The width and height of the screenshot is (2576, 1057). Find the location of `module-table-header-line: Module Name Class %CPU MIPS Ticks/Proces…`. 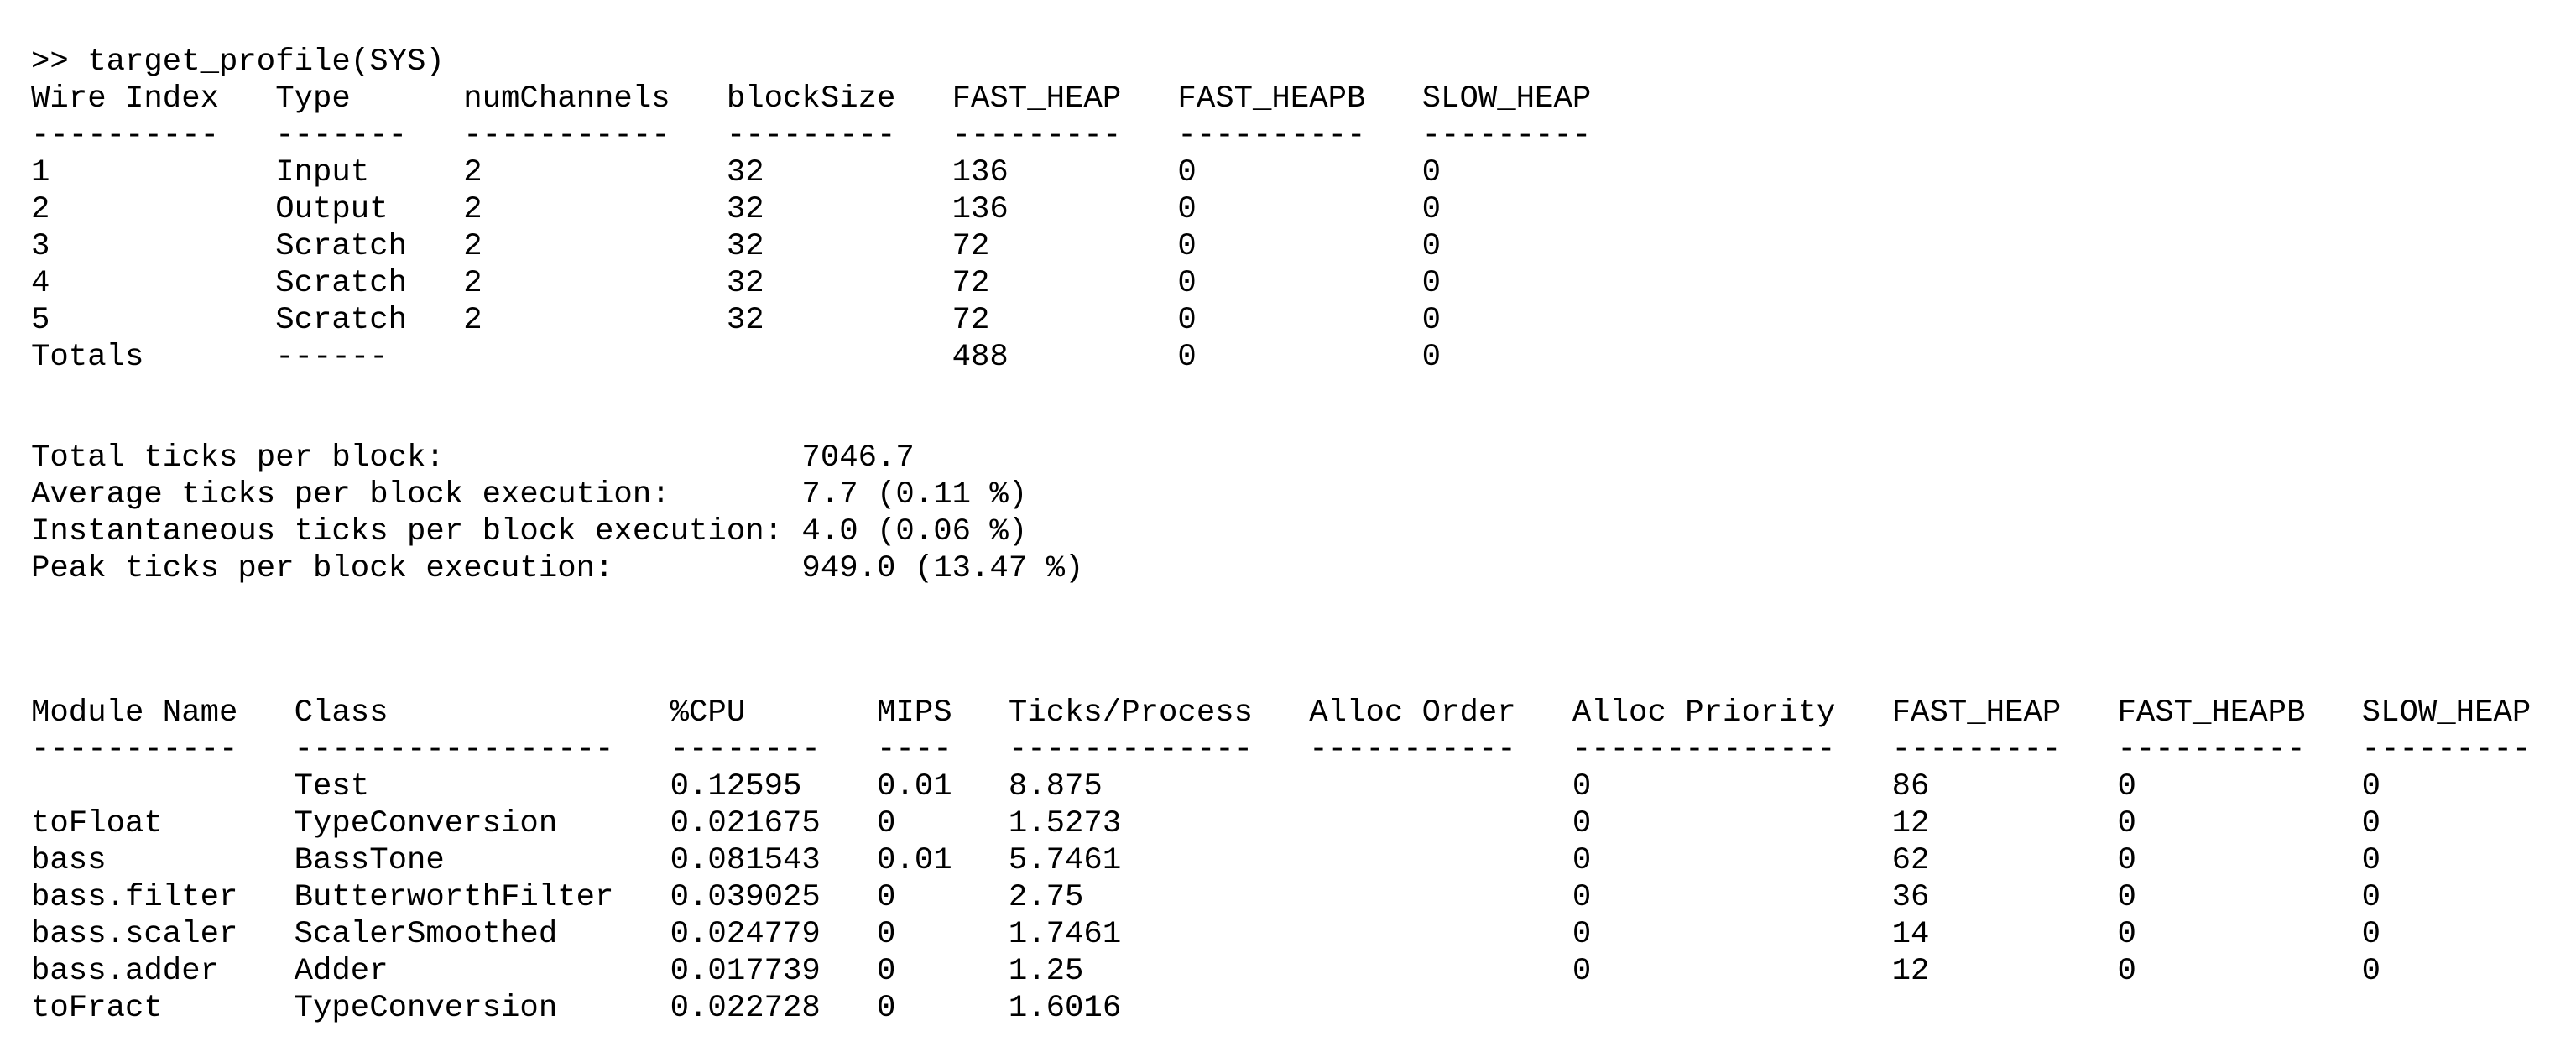

module-table-header-line: Module Name Class %CPU MIPS Ticks/Proces… is located at coordinates (1281, 713).